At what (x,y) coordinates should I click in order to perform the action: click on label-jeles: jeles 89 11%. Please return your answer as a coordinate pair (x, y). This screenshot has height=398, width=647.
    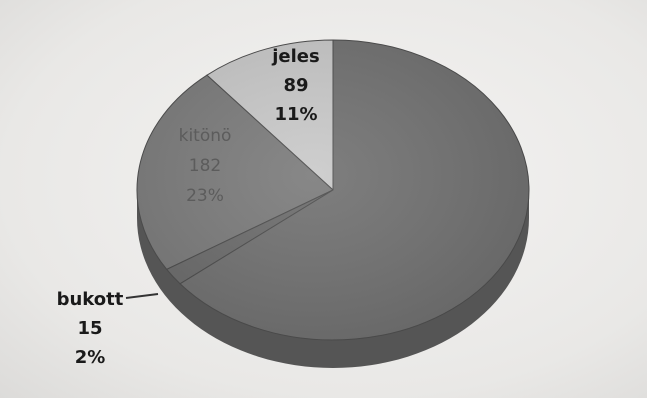
    Looking at the image, I should click on (295, 85).